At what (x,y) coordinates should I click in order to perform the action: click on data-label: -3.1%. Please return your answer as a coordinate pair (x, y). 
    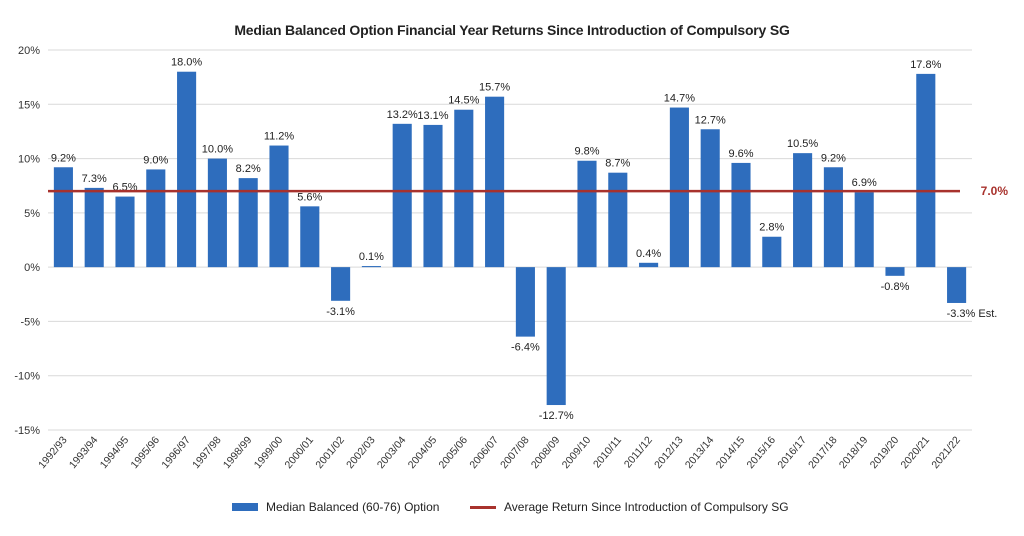
    Looking at the image, I should click on (340, 312).